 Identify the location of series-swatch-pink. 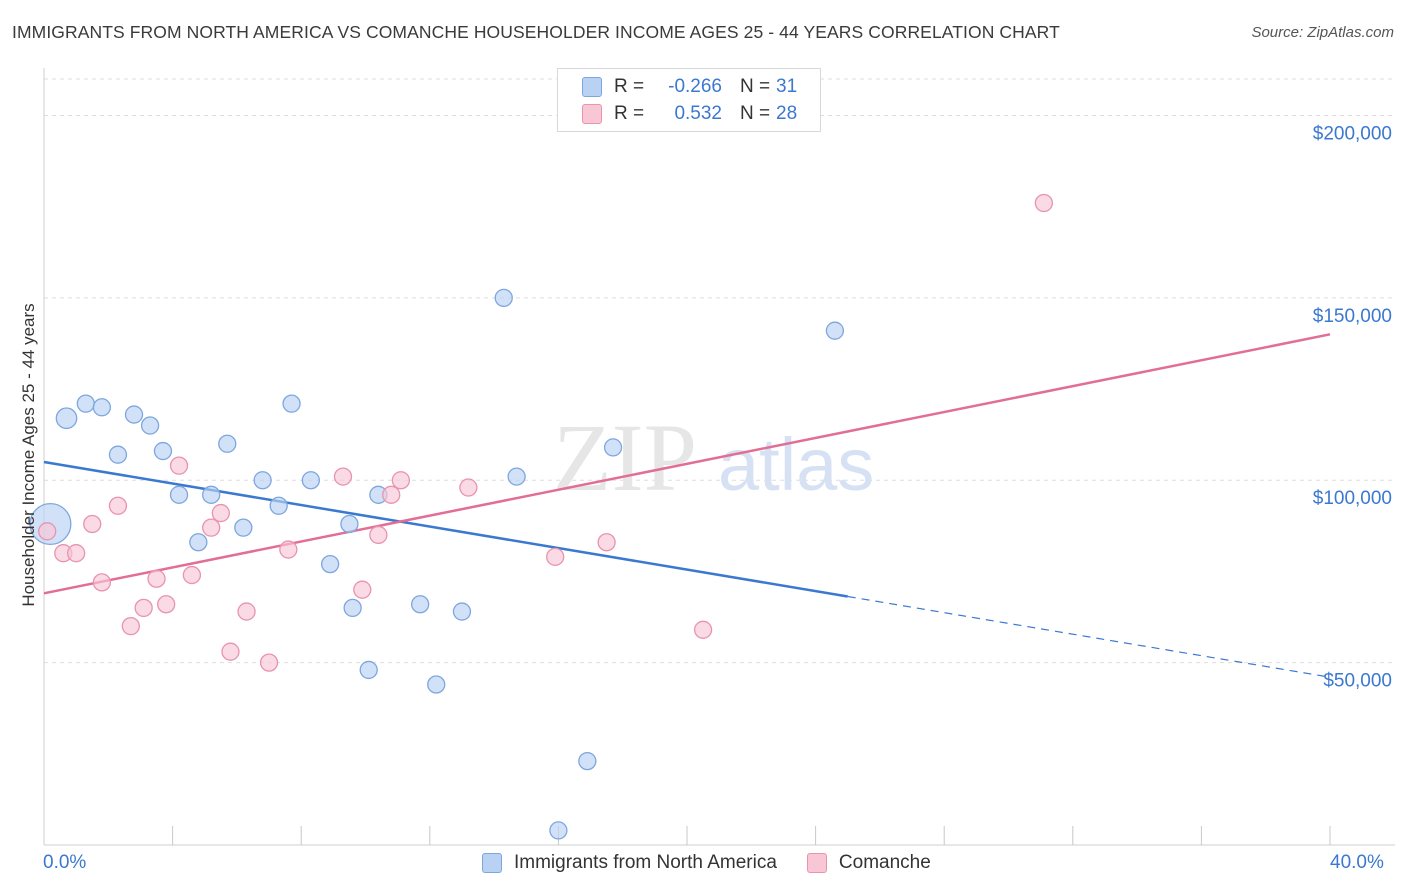
(816, 863).